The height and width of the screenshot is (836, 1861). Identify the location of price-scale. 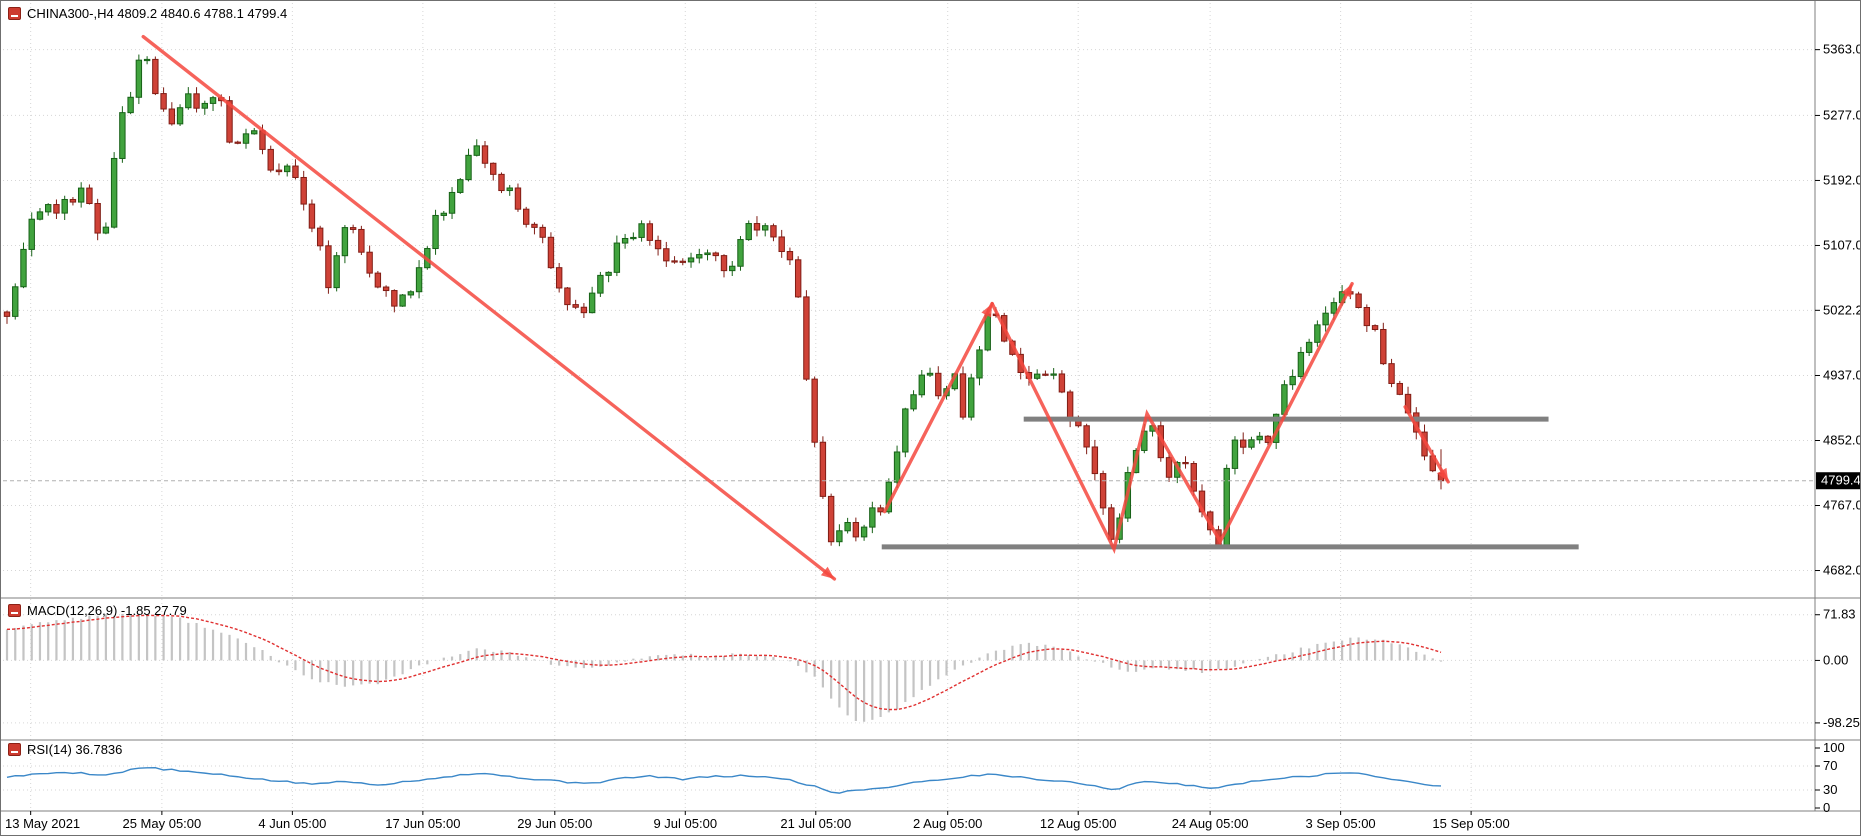
(1838, 406).